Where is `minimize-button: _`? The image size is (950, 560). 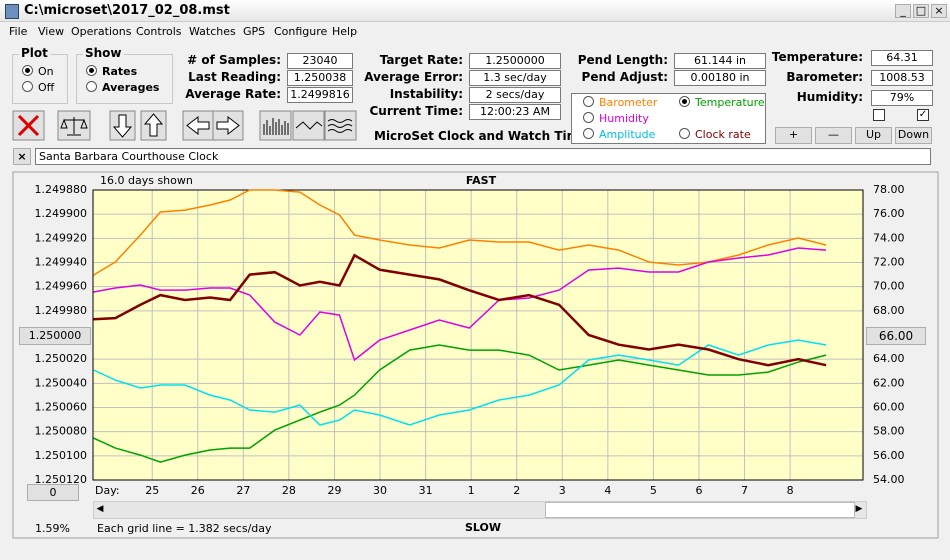 minimize-button: _ is located at coordinates (903, 11).